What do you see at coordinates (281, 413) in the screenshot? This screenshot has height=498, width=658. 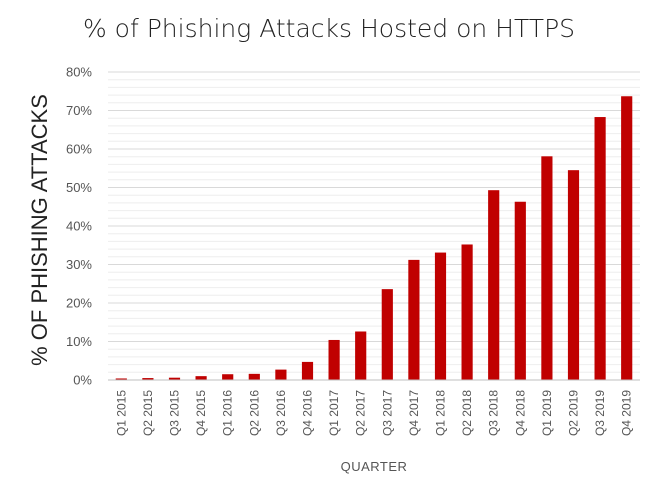 I see `x-tick-label: Q3 2016` at bounding box center [281, 413].